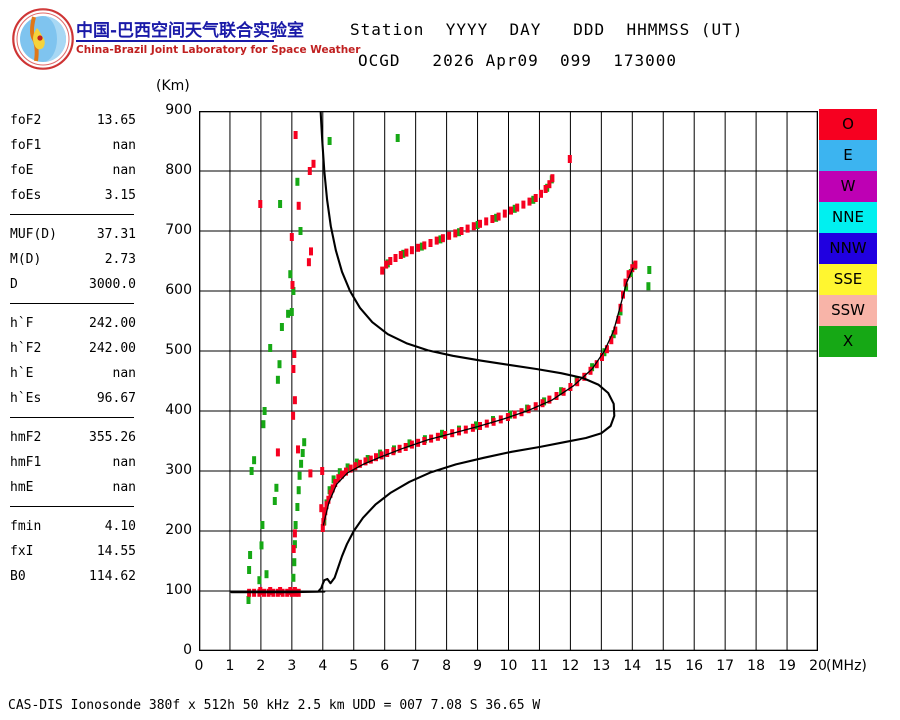 Image resolution: width=900 pixels, height=720 pixels. What do you see at coordinates (120, 526) in the screenshot?
I see `parameter-value: 4.10` at bounding box center [120, 526].